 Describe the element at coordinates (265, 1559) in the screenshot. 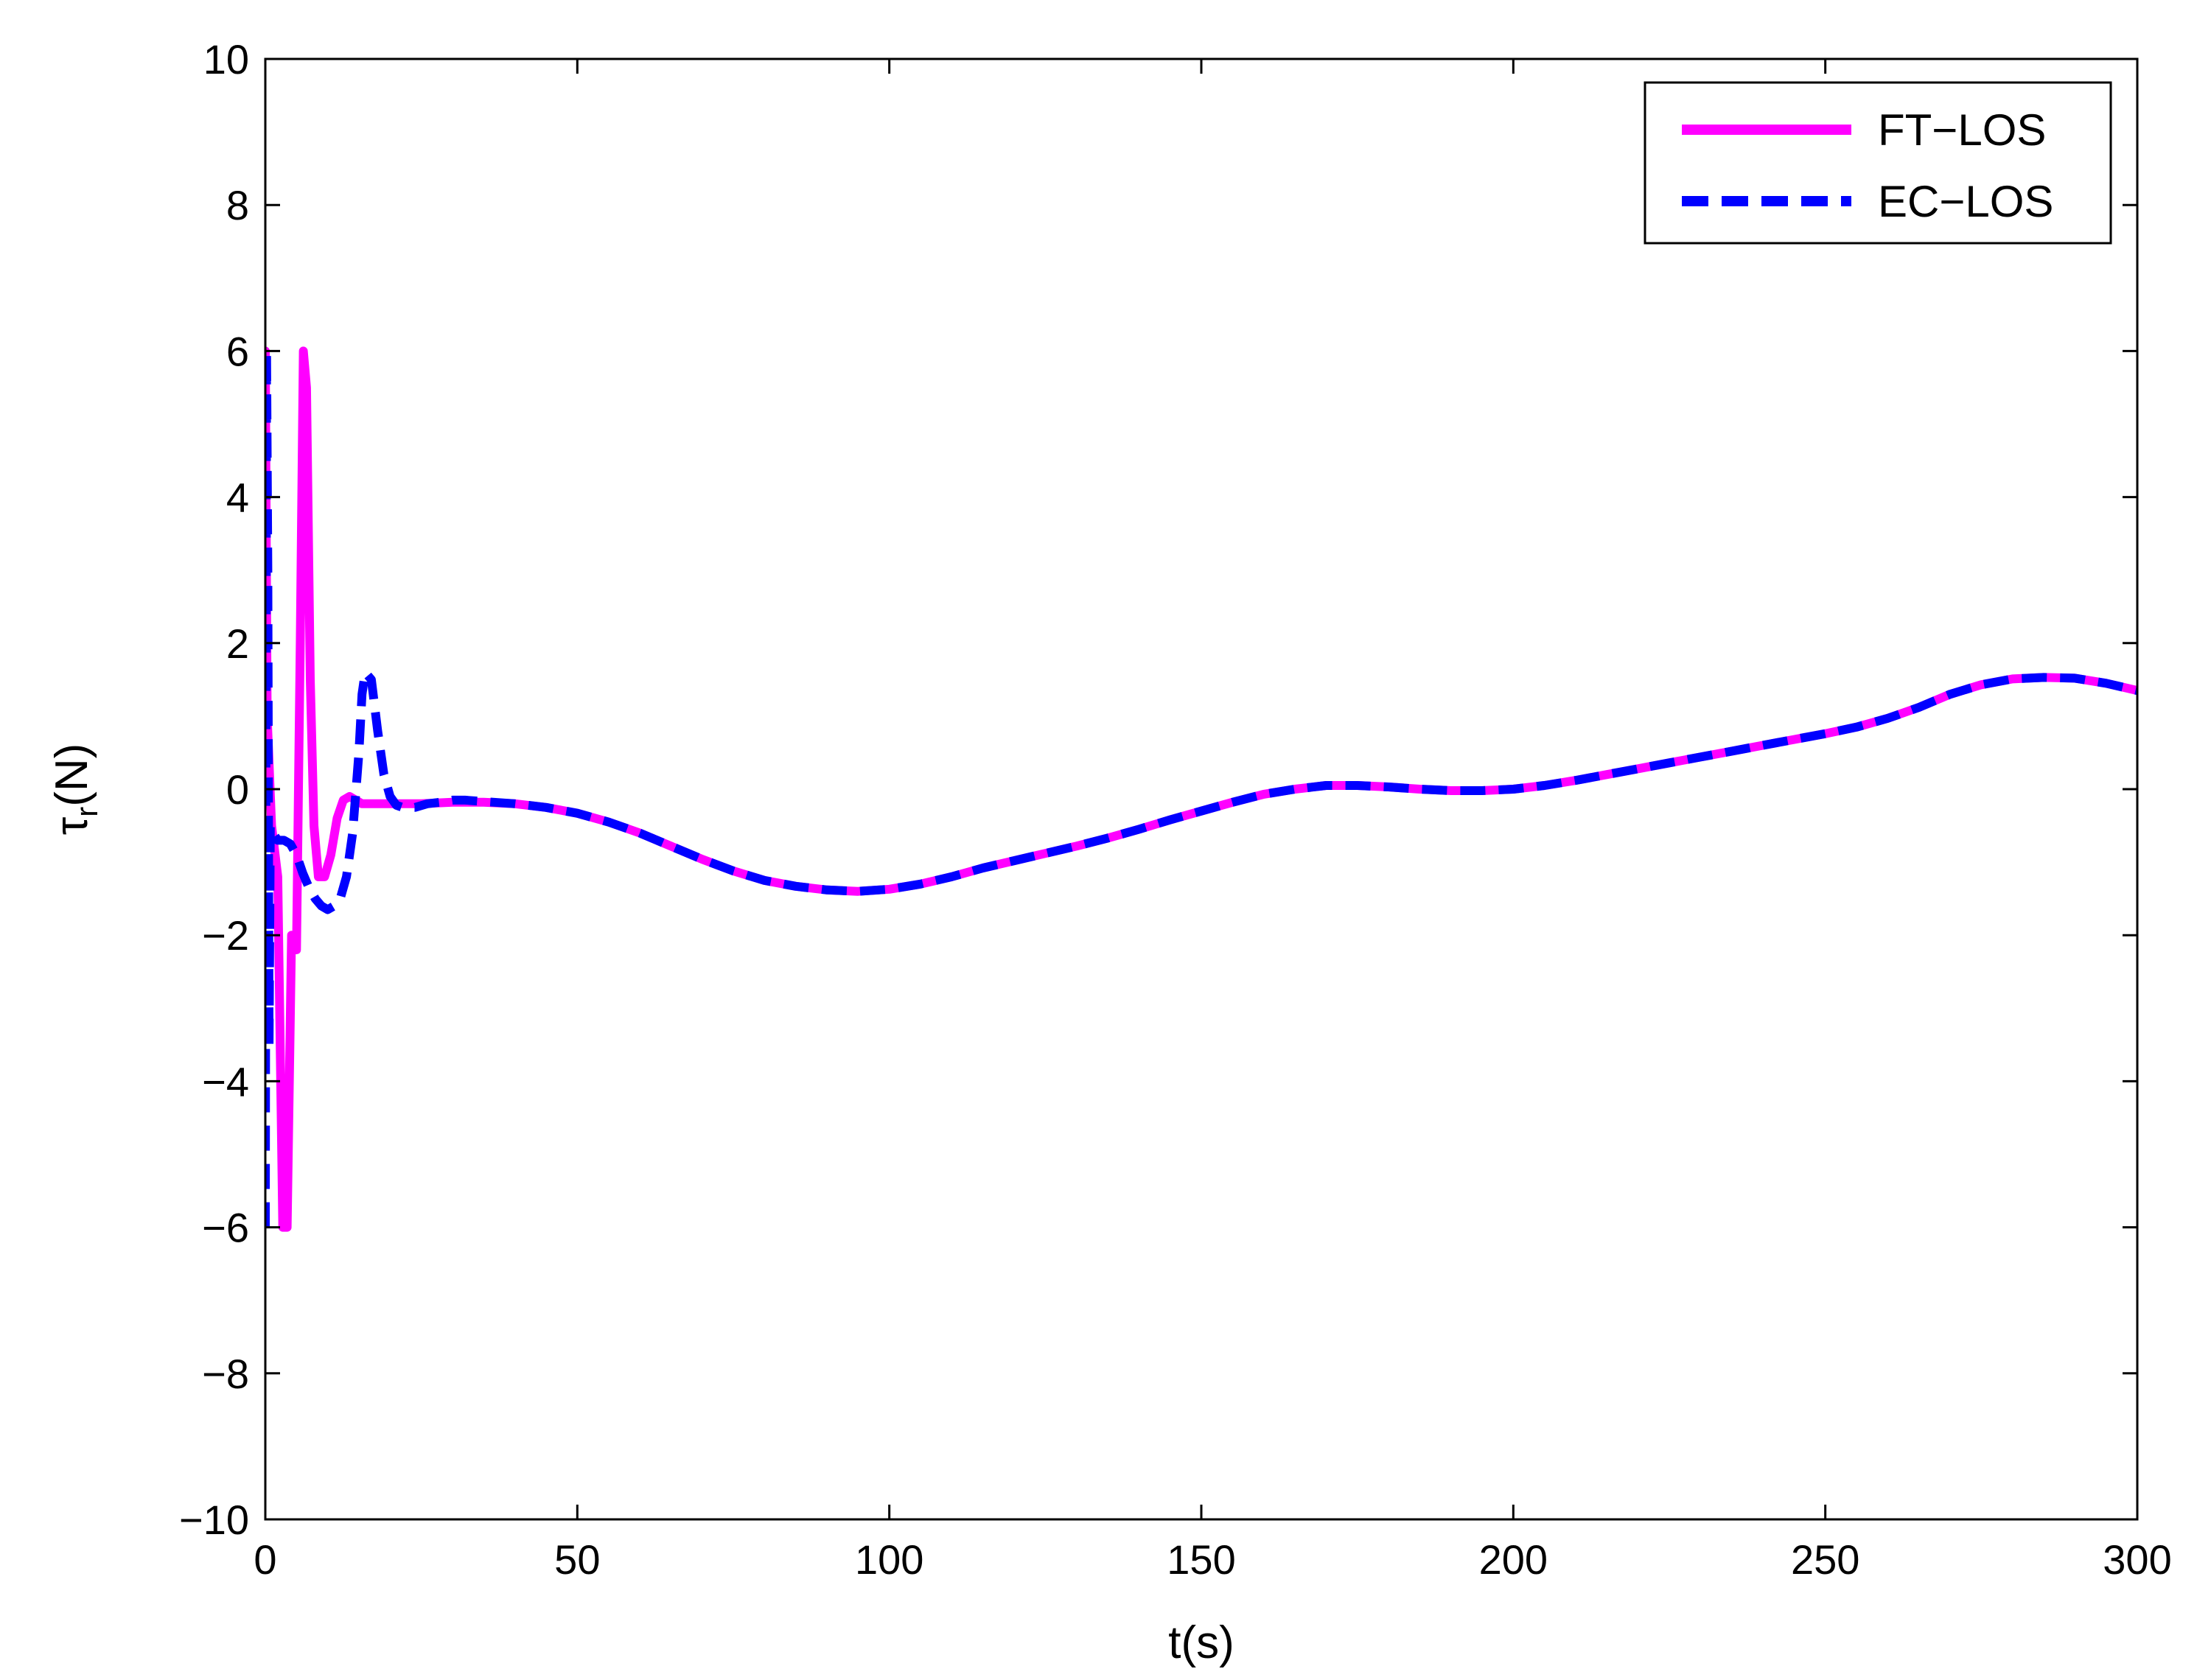

I see `x-tick-label: 0` at that location.